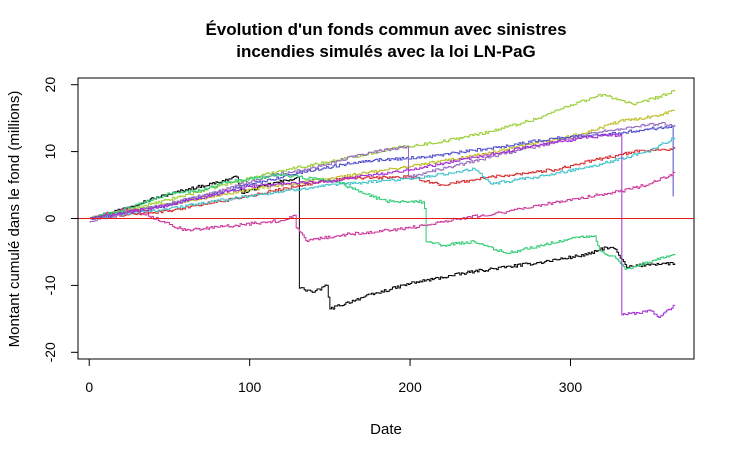 This screenshot has height=458, width=734. What do you see at coordinates (89, 387) in the screenshot?
I see `x-tick-label: 0` at bounding box center [89, 387].